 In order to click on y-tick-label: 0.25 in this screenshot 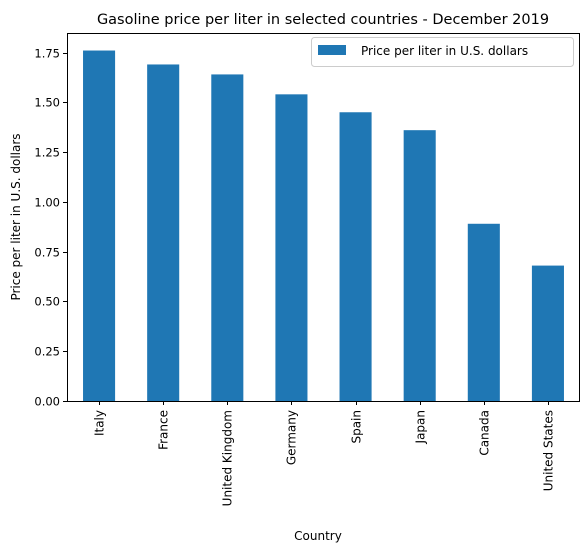, I will do `click(47, 352)`.